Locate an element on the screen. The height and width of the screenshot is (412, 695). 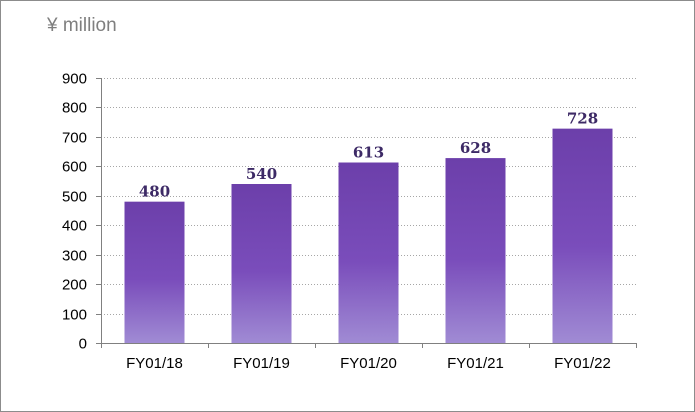
data-label: 613 is located at coordinates (368, 153).